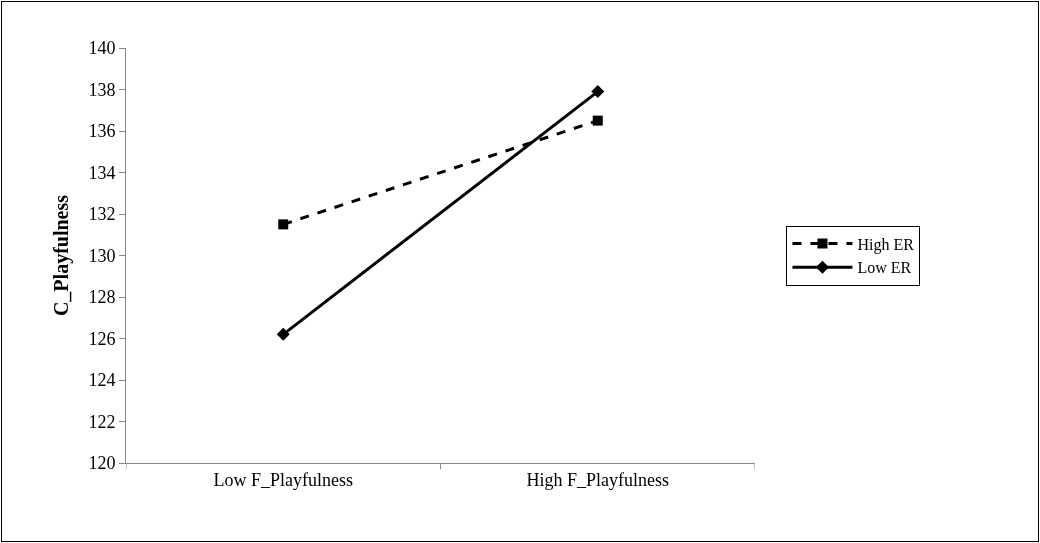 This screenshot has height=543, width=1040. Describe the element at coordinates (102, 89) in the screenshot. I see `y-tick-label: 138` at that location.